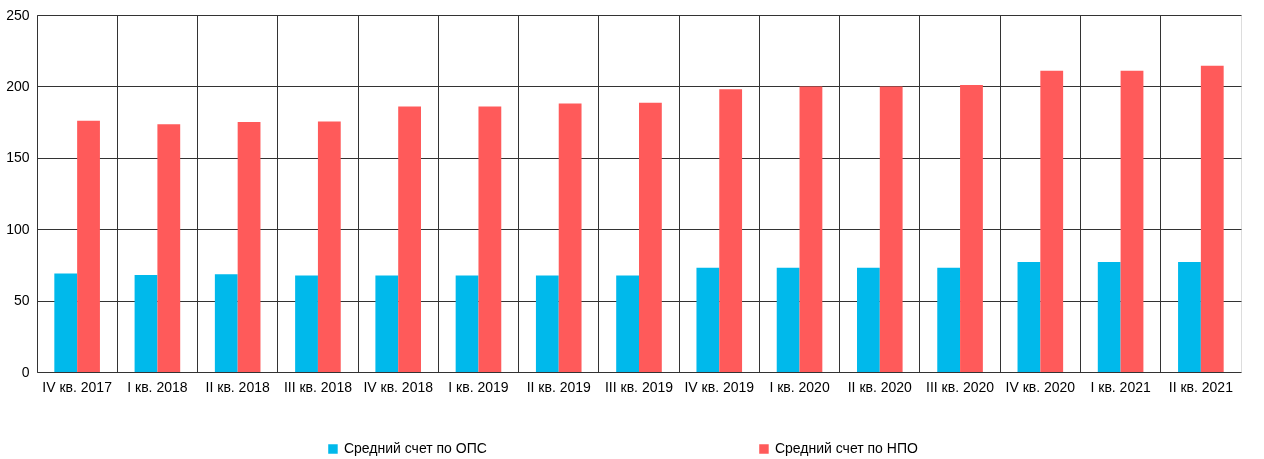 The width and height of the screenshot is (1264, 459). What do you see at coordinates (799, 386) in the screenshot?
I see `x-tick-label: I кв. 2020` at bounding box center [799, 386].